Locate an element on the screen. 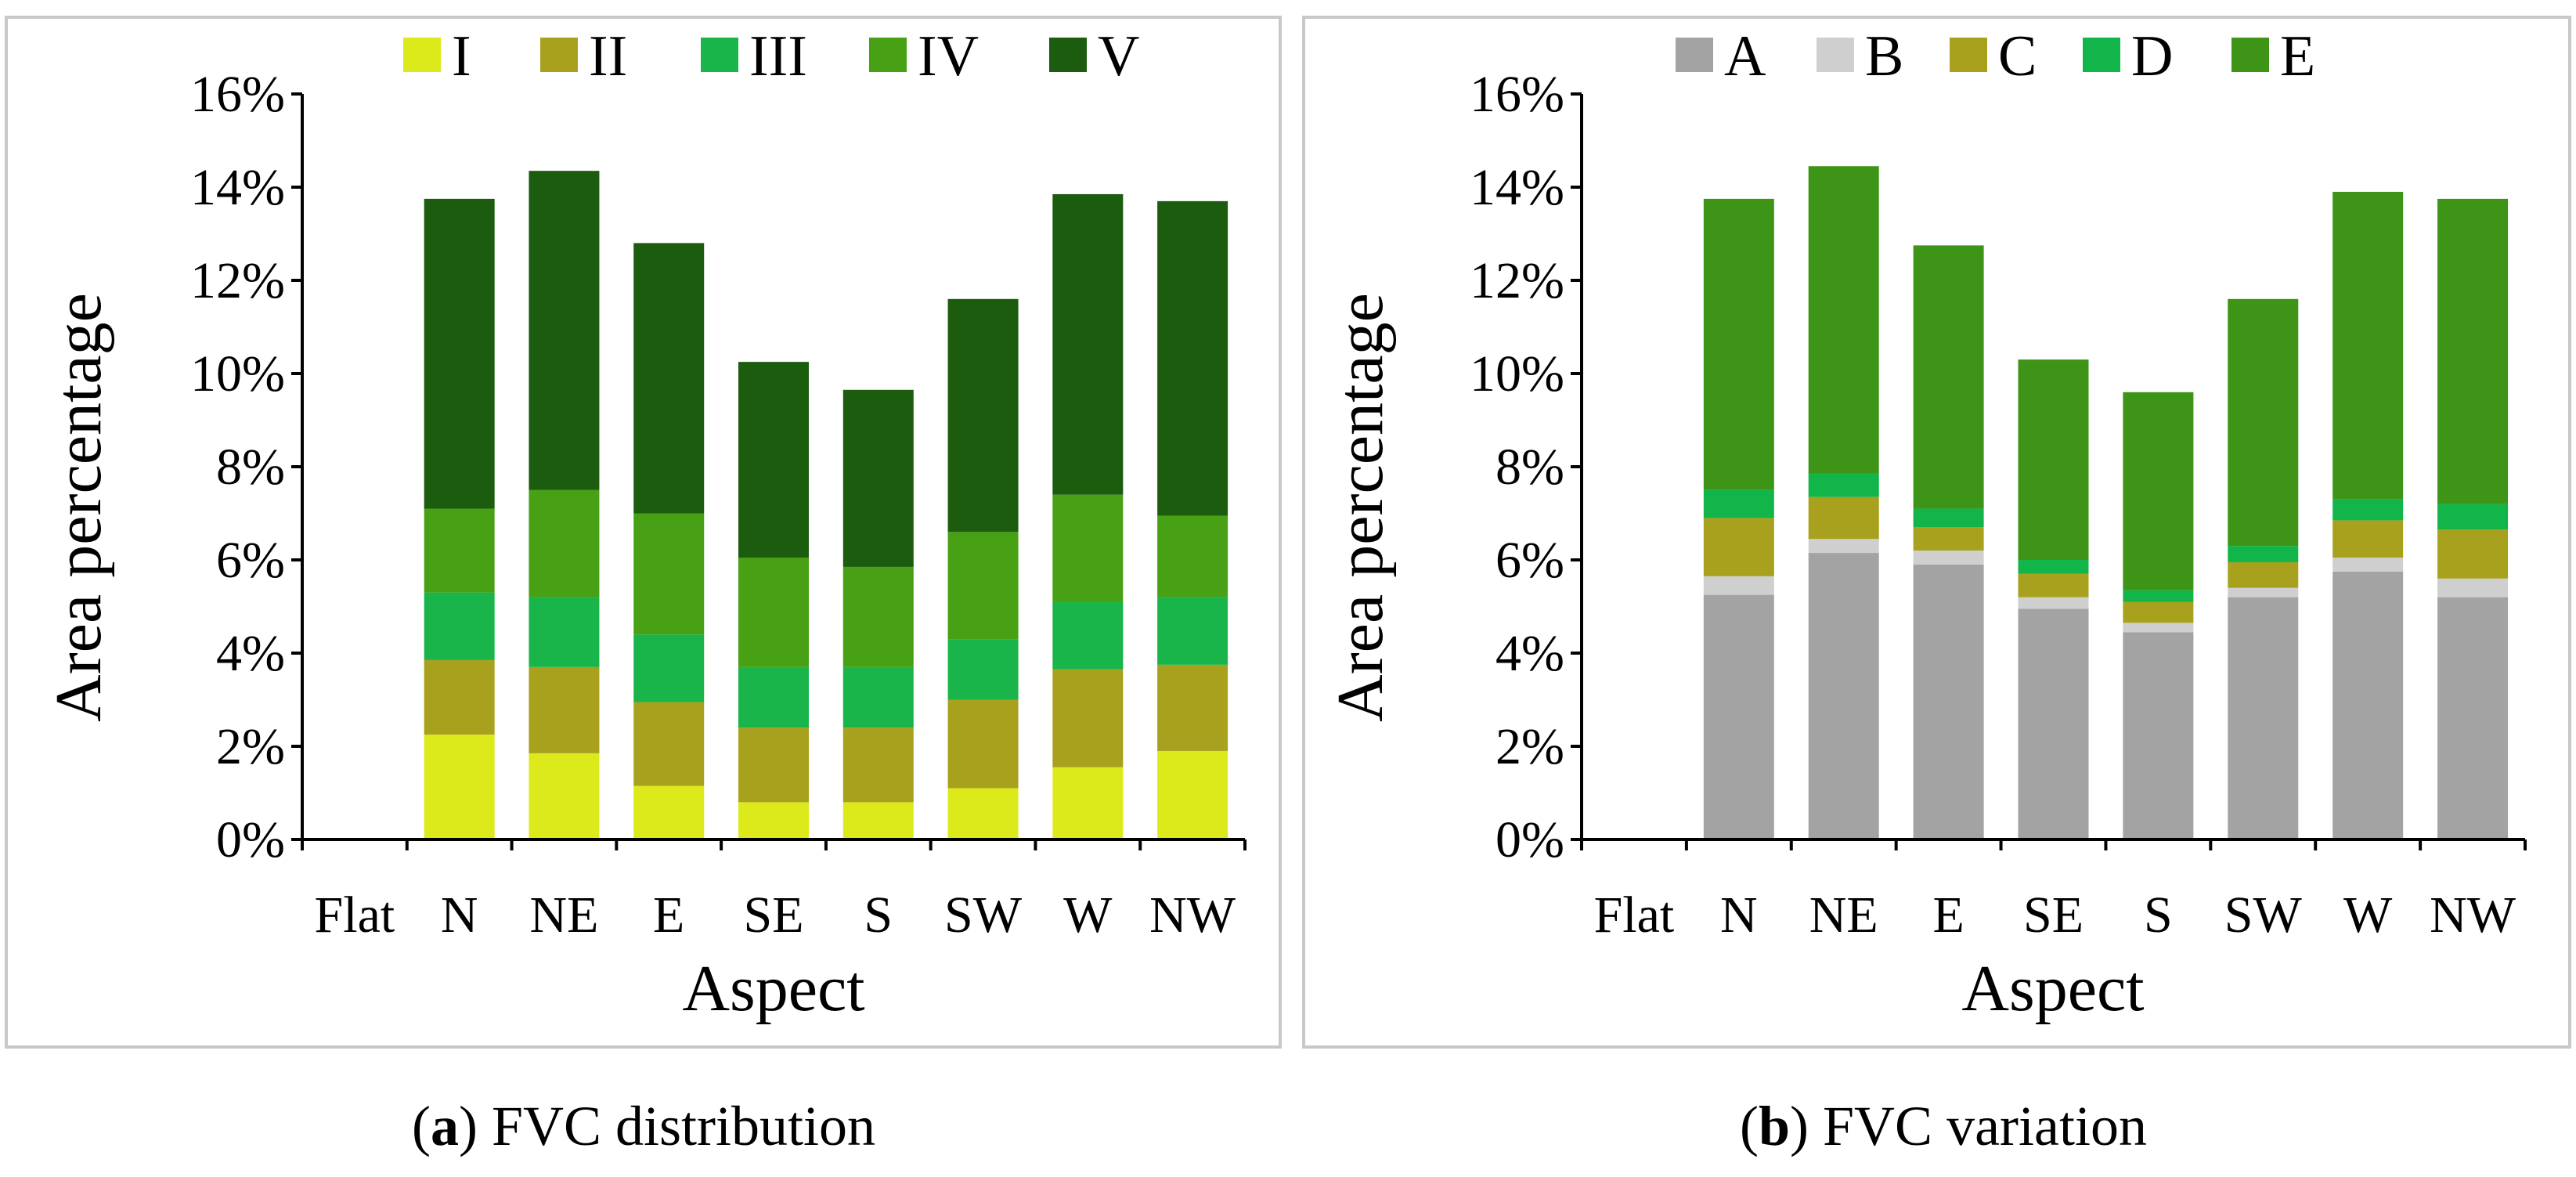 The image size is (2576, 1177). legend-label: I is located at coordinates (462, 56).